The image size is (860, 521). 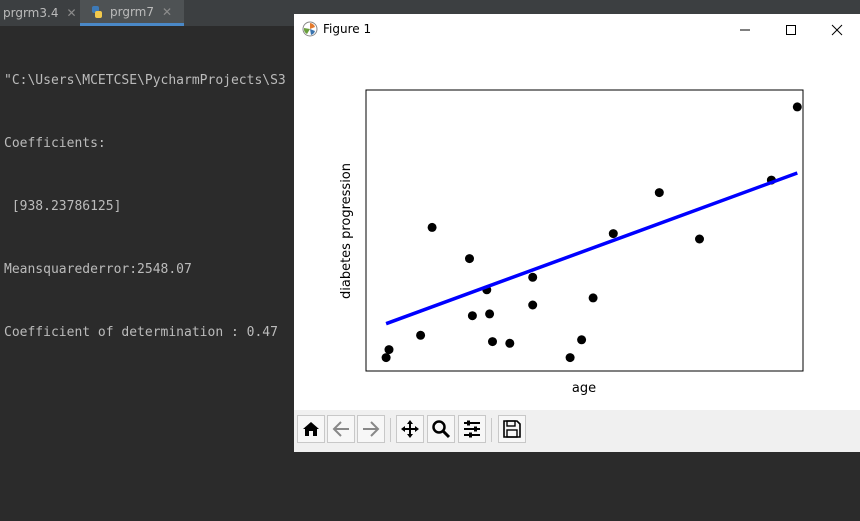 I want to click on y-axis-label: diabetes progression, so click(x=346, y=231).